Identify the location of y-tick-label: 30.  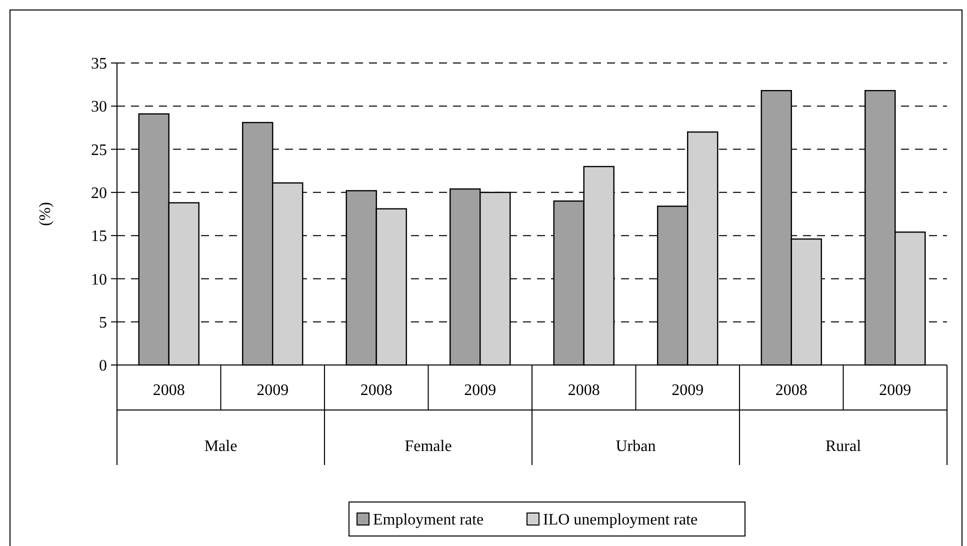
(99, 107).